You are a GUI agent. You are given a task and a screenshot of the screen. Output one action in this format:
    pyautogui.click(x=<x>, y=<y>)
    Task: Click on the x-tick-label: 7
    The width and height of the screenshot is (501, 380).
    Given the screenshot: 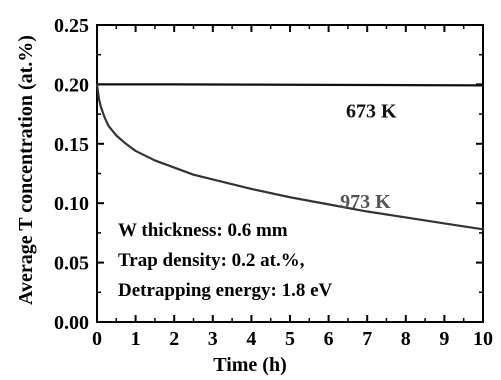 What is the action you would take?
    pyautogui.click(x=367, y=339)
    